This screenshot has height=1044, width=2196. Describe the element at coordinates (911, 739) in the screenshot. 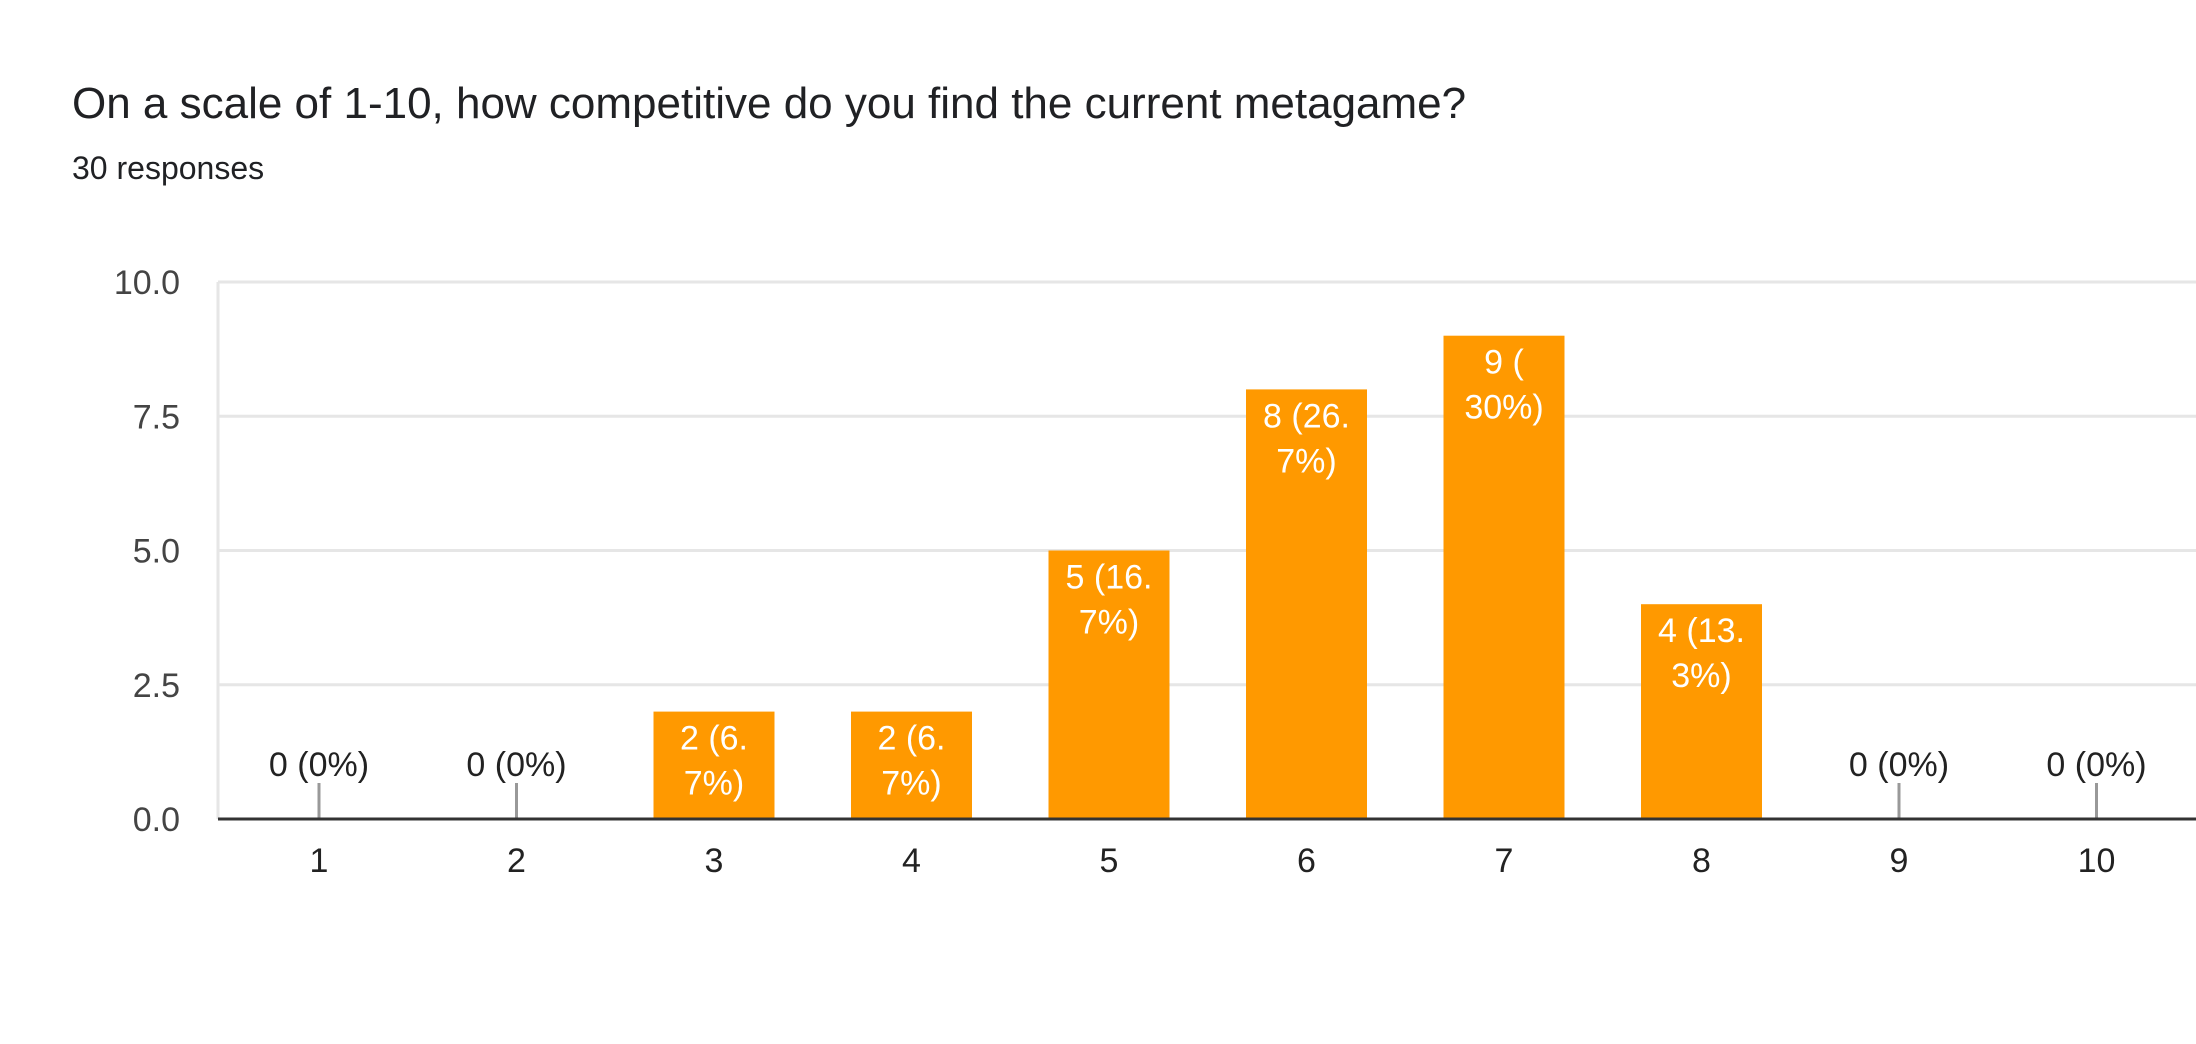

I see `data-label-4-line-1: 2 (6.` at that location.